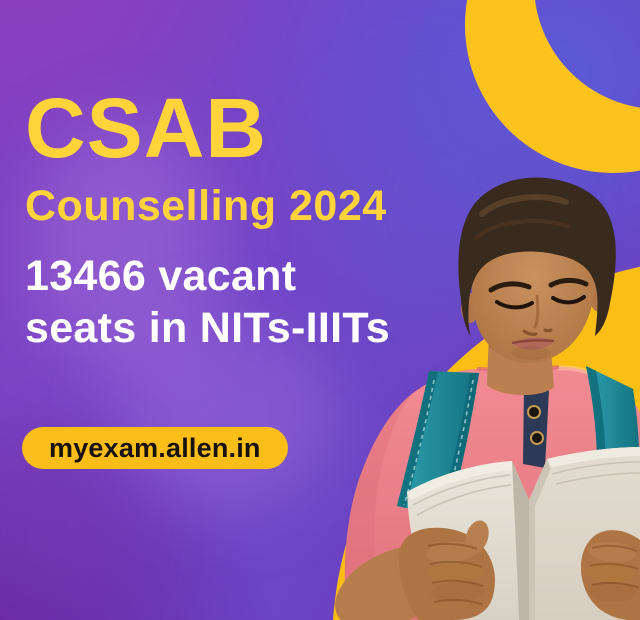 The width and height of the screenshot is (640, 620). What do you see at coordinates (552, 86) in the screenshot?
I see `yellow-ring-shape` at bounding box center [552, 86].